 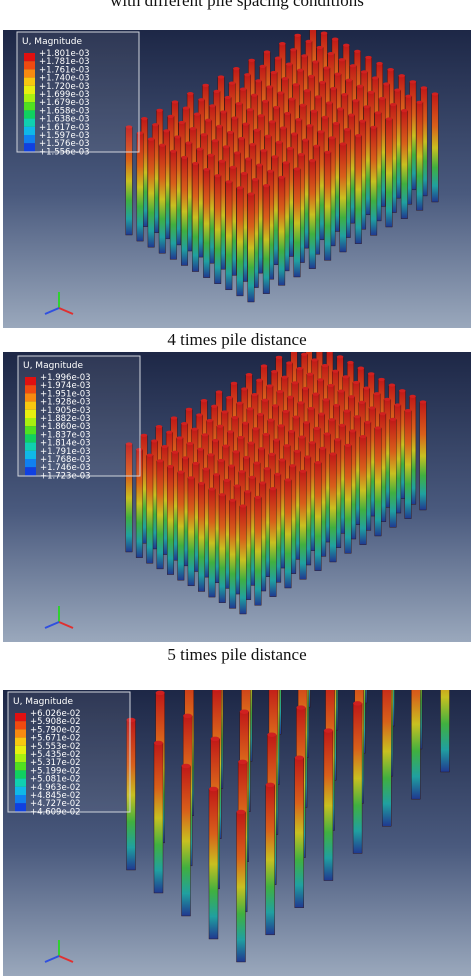 I want to click on legend-value: +6.026e-02, so click(x=55, y=714).